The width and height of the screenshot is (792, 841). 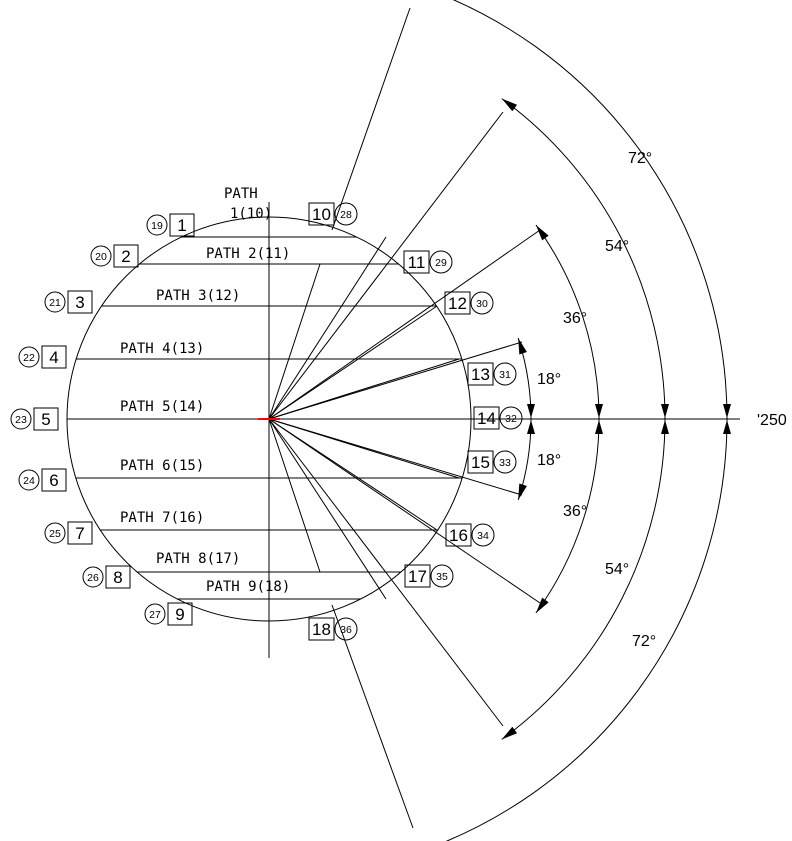 I want to click on angle-label-upper-36: 36°, so click(x=575, y=318).